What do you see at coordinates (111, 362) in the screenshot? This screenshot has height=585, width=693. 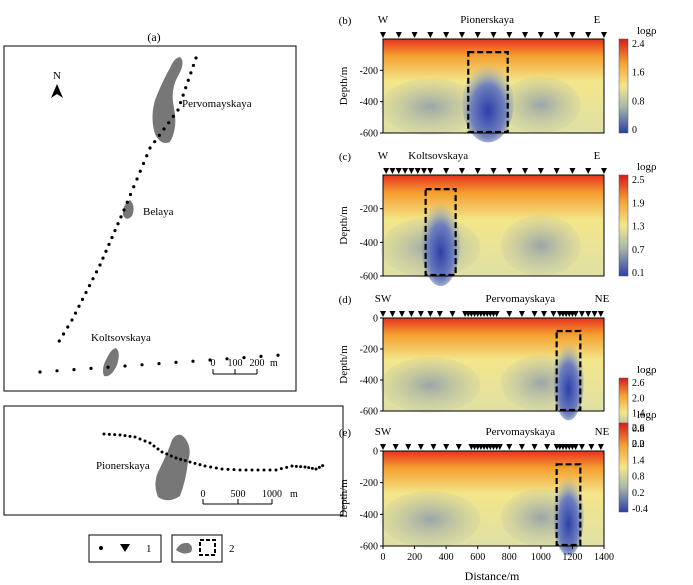 I see `site-koltsovskaya-shape` at bounding box center [111, 362].